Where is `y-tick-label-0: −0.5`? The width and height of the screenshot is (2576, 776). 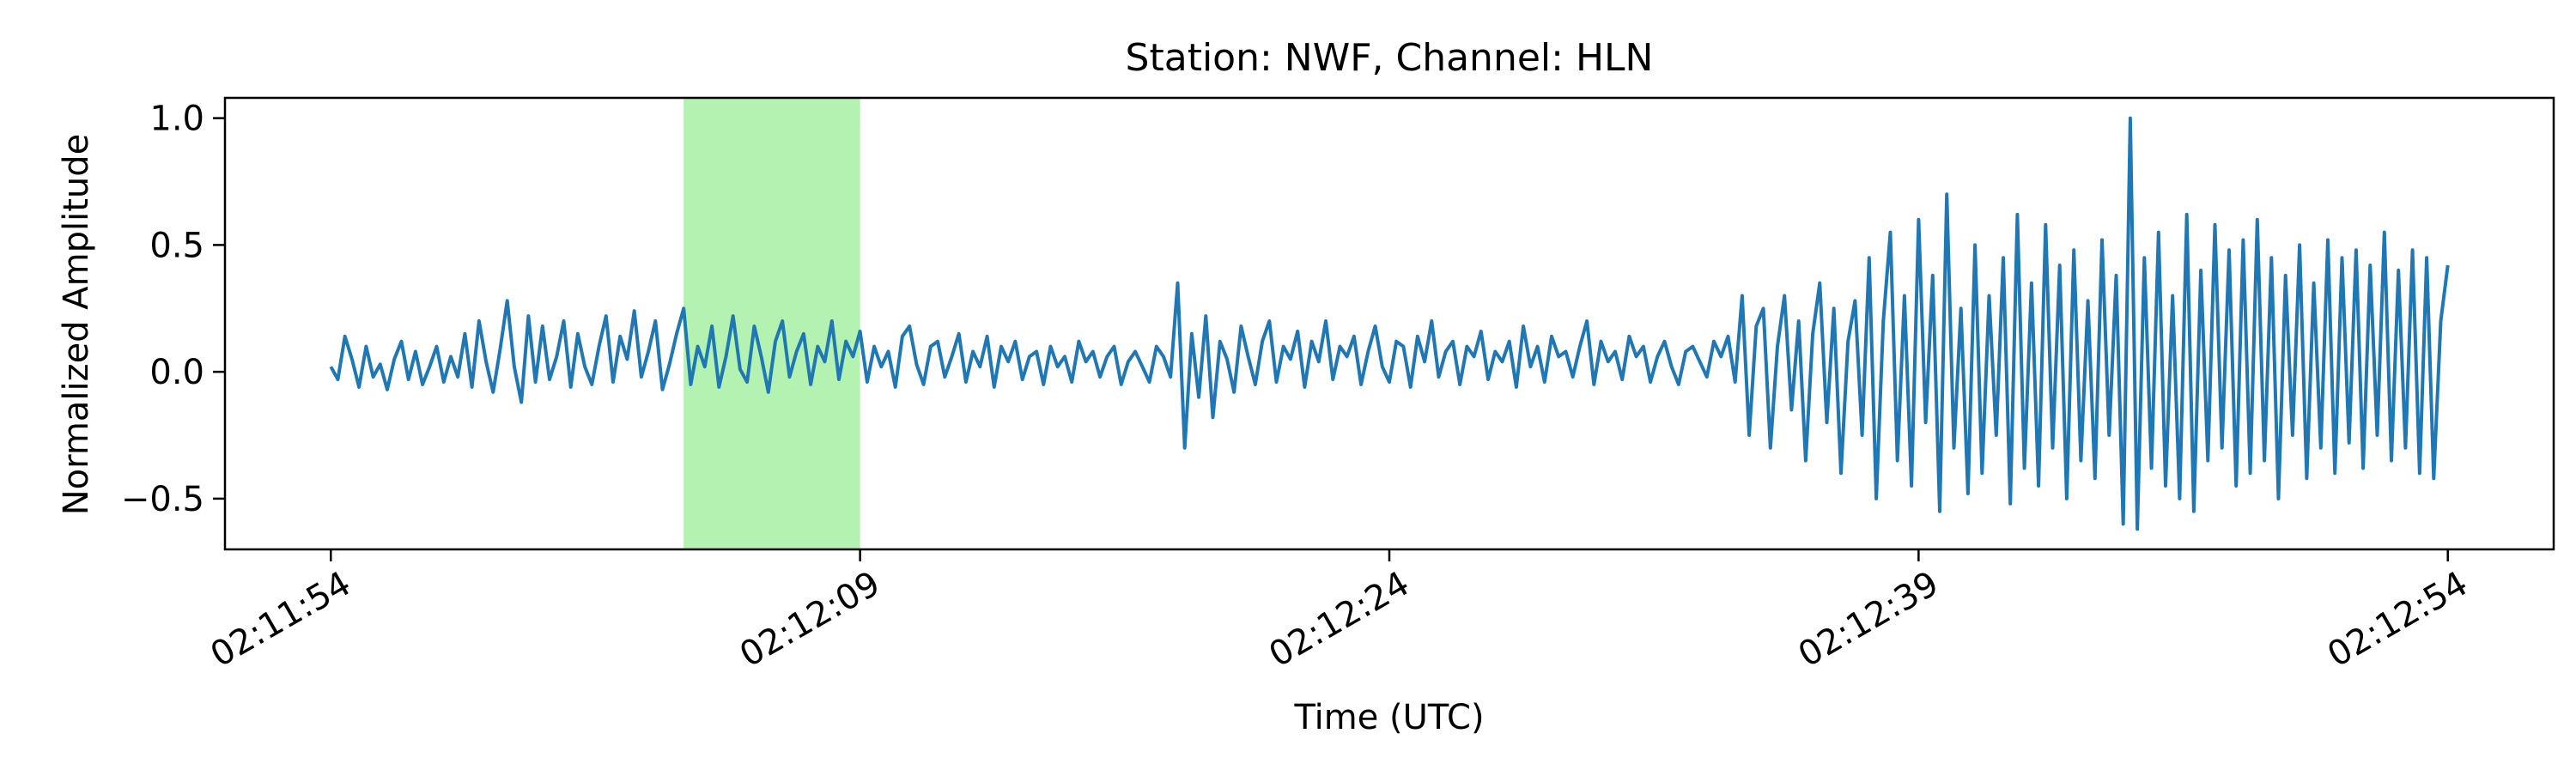 y-tick-label-0: −0.5 is located at coordinates (162, 499).